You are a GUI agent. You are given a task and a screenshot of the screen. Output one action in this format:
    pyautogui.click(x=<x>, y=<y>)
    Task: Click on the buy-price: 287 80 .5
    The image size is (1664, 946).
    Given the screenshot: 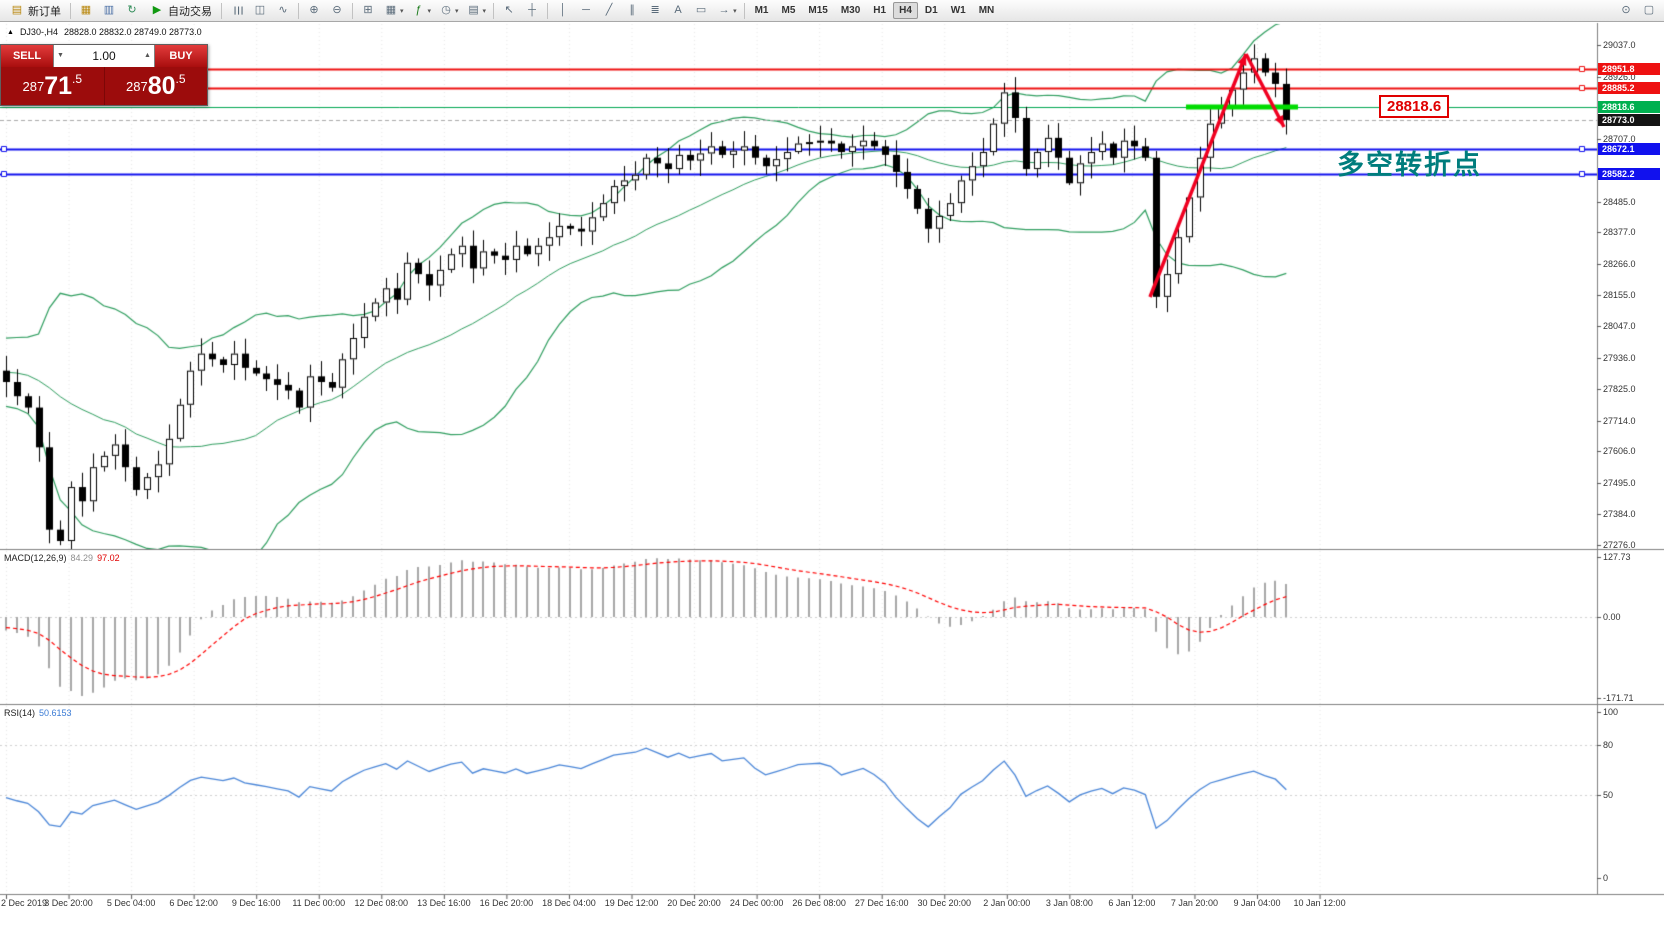 What is the action you would take?
    pyautogui.click(x=155, y=86)
    